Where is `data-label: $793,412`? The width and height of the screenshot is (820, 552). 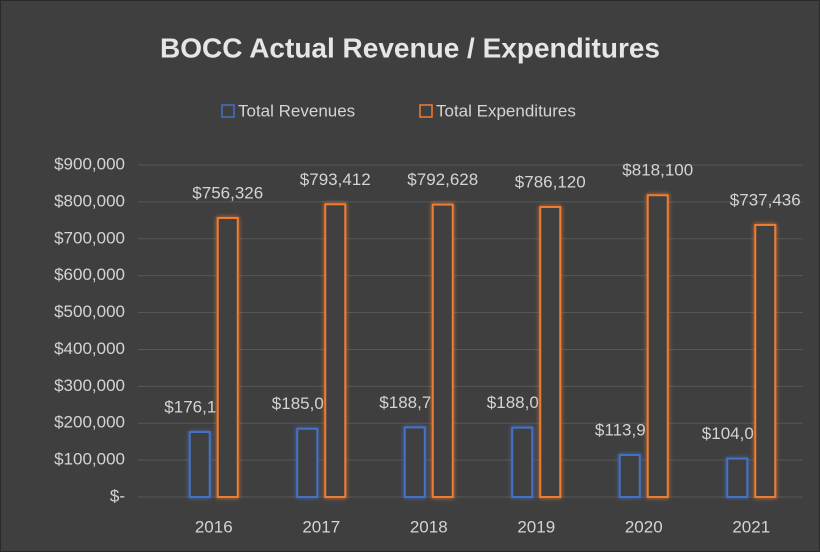
data-label: $793,412 is located at coordinates (335, 179).